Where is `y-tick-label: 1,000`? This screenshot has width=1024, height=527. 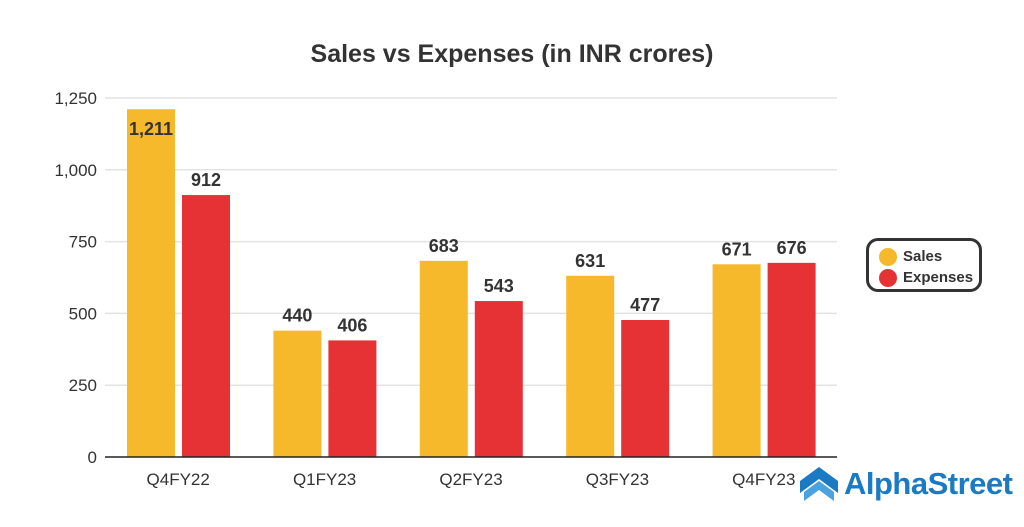 y-tick-label: 1,000 is located at coordinates (75, 170).